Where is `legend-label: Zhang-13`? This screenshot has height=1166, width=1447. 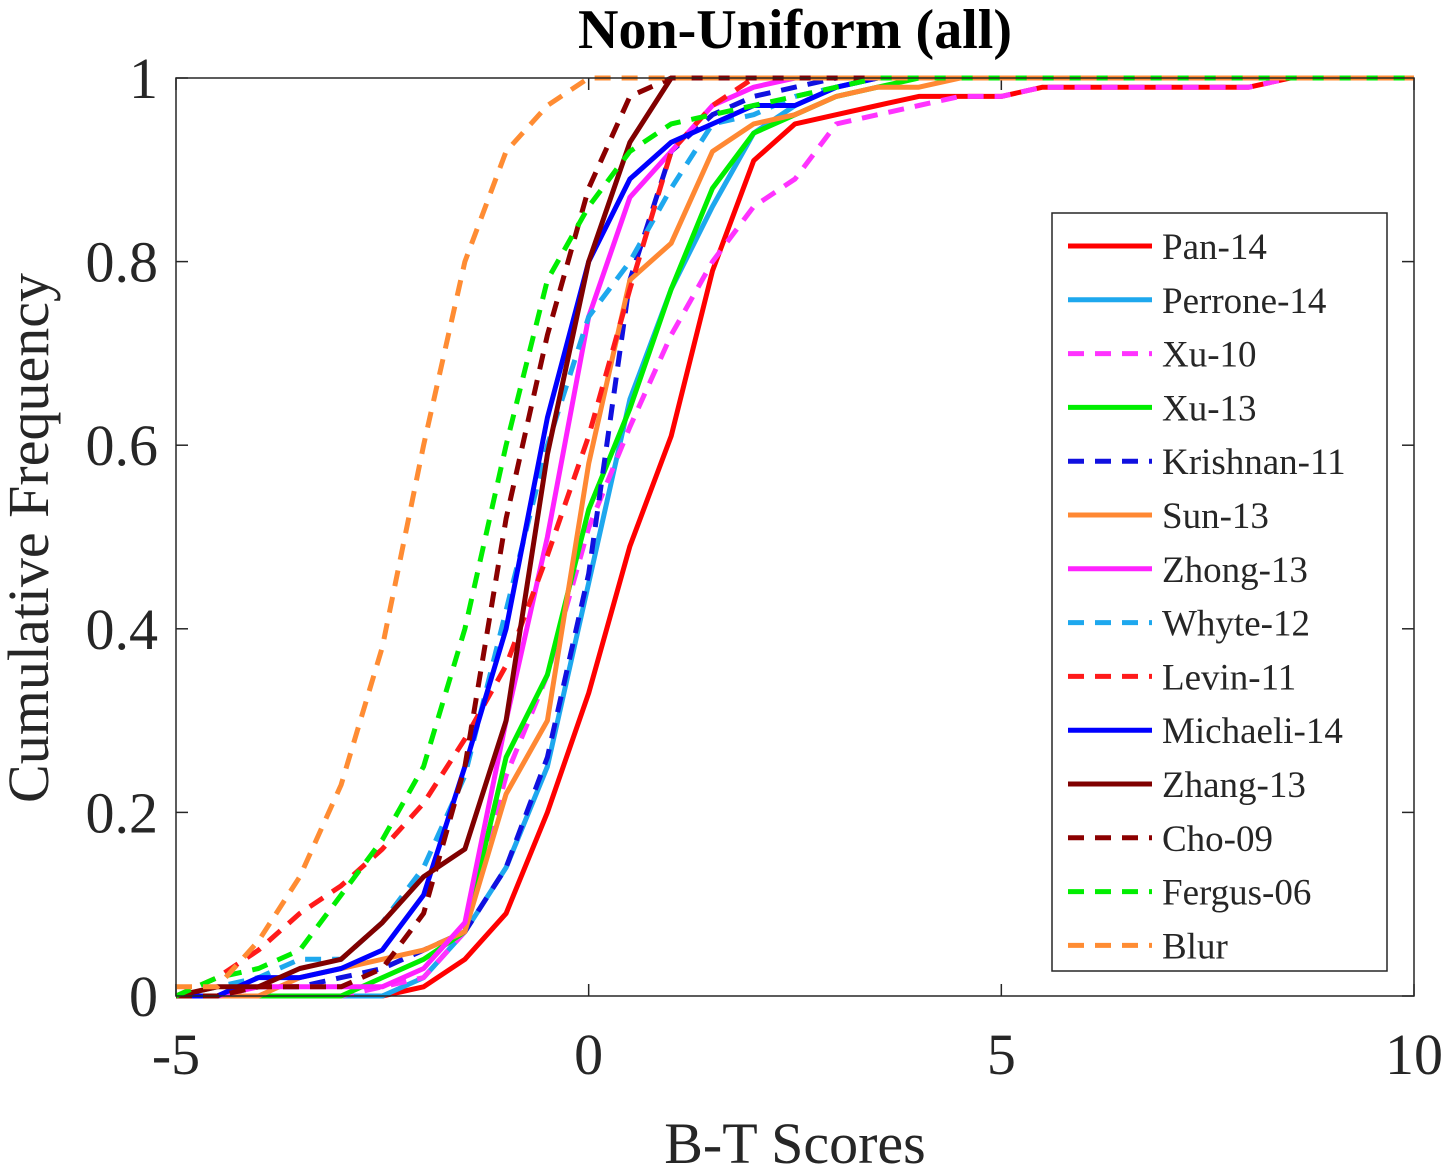
legend-label: Zhang-13 is located at coordinates (1234, 785).